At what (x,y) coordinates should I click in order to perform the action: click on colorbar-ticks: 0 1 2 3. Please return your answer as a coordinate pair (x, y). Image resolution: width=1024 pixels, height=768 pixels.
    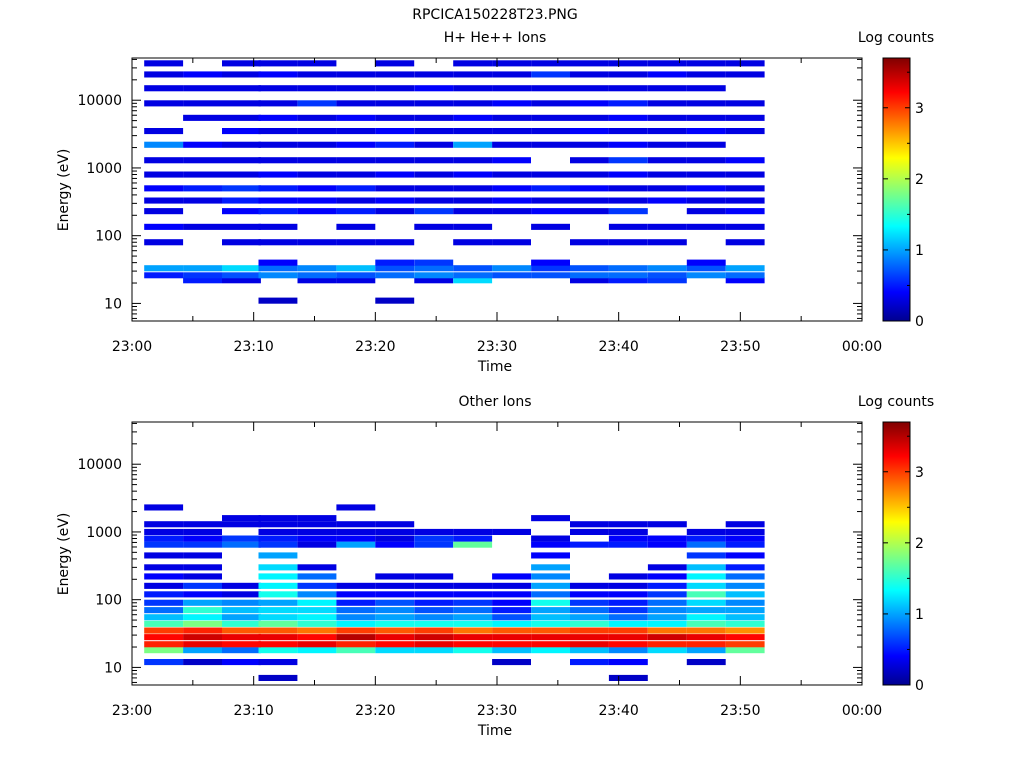
    Looking at the image, I should click on (903, 200).